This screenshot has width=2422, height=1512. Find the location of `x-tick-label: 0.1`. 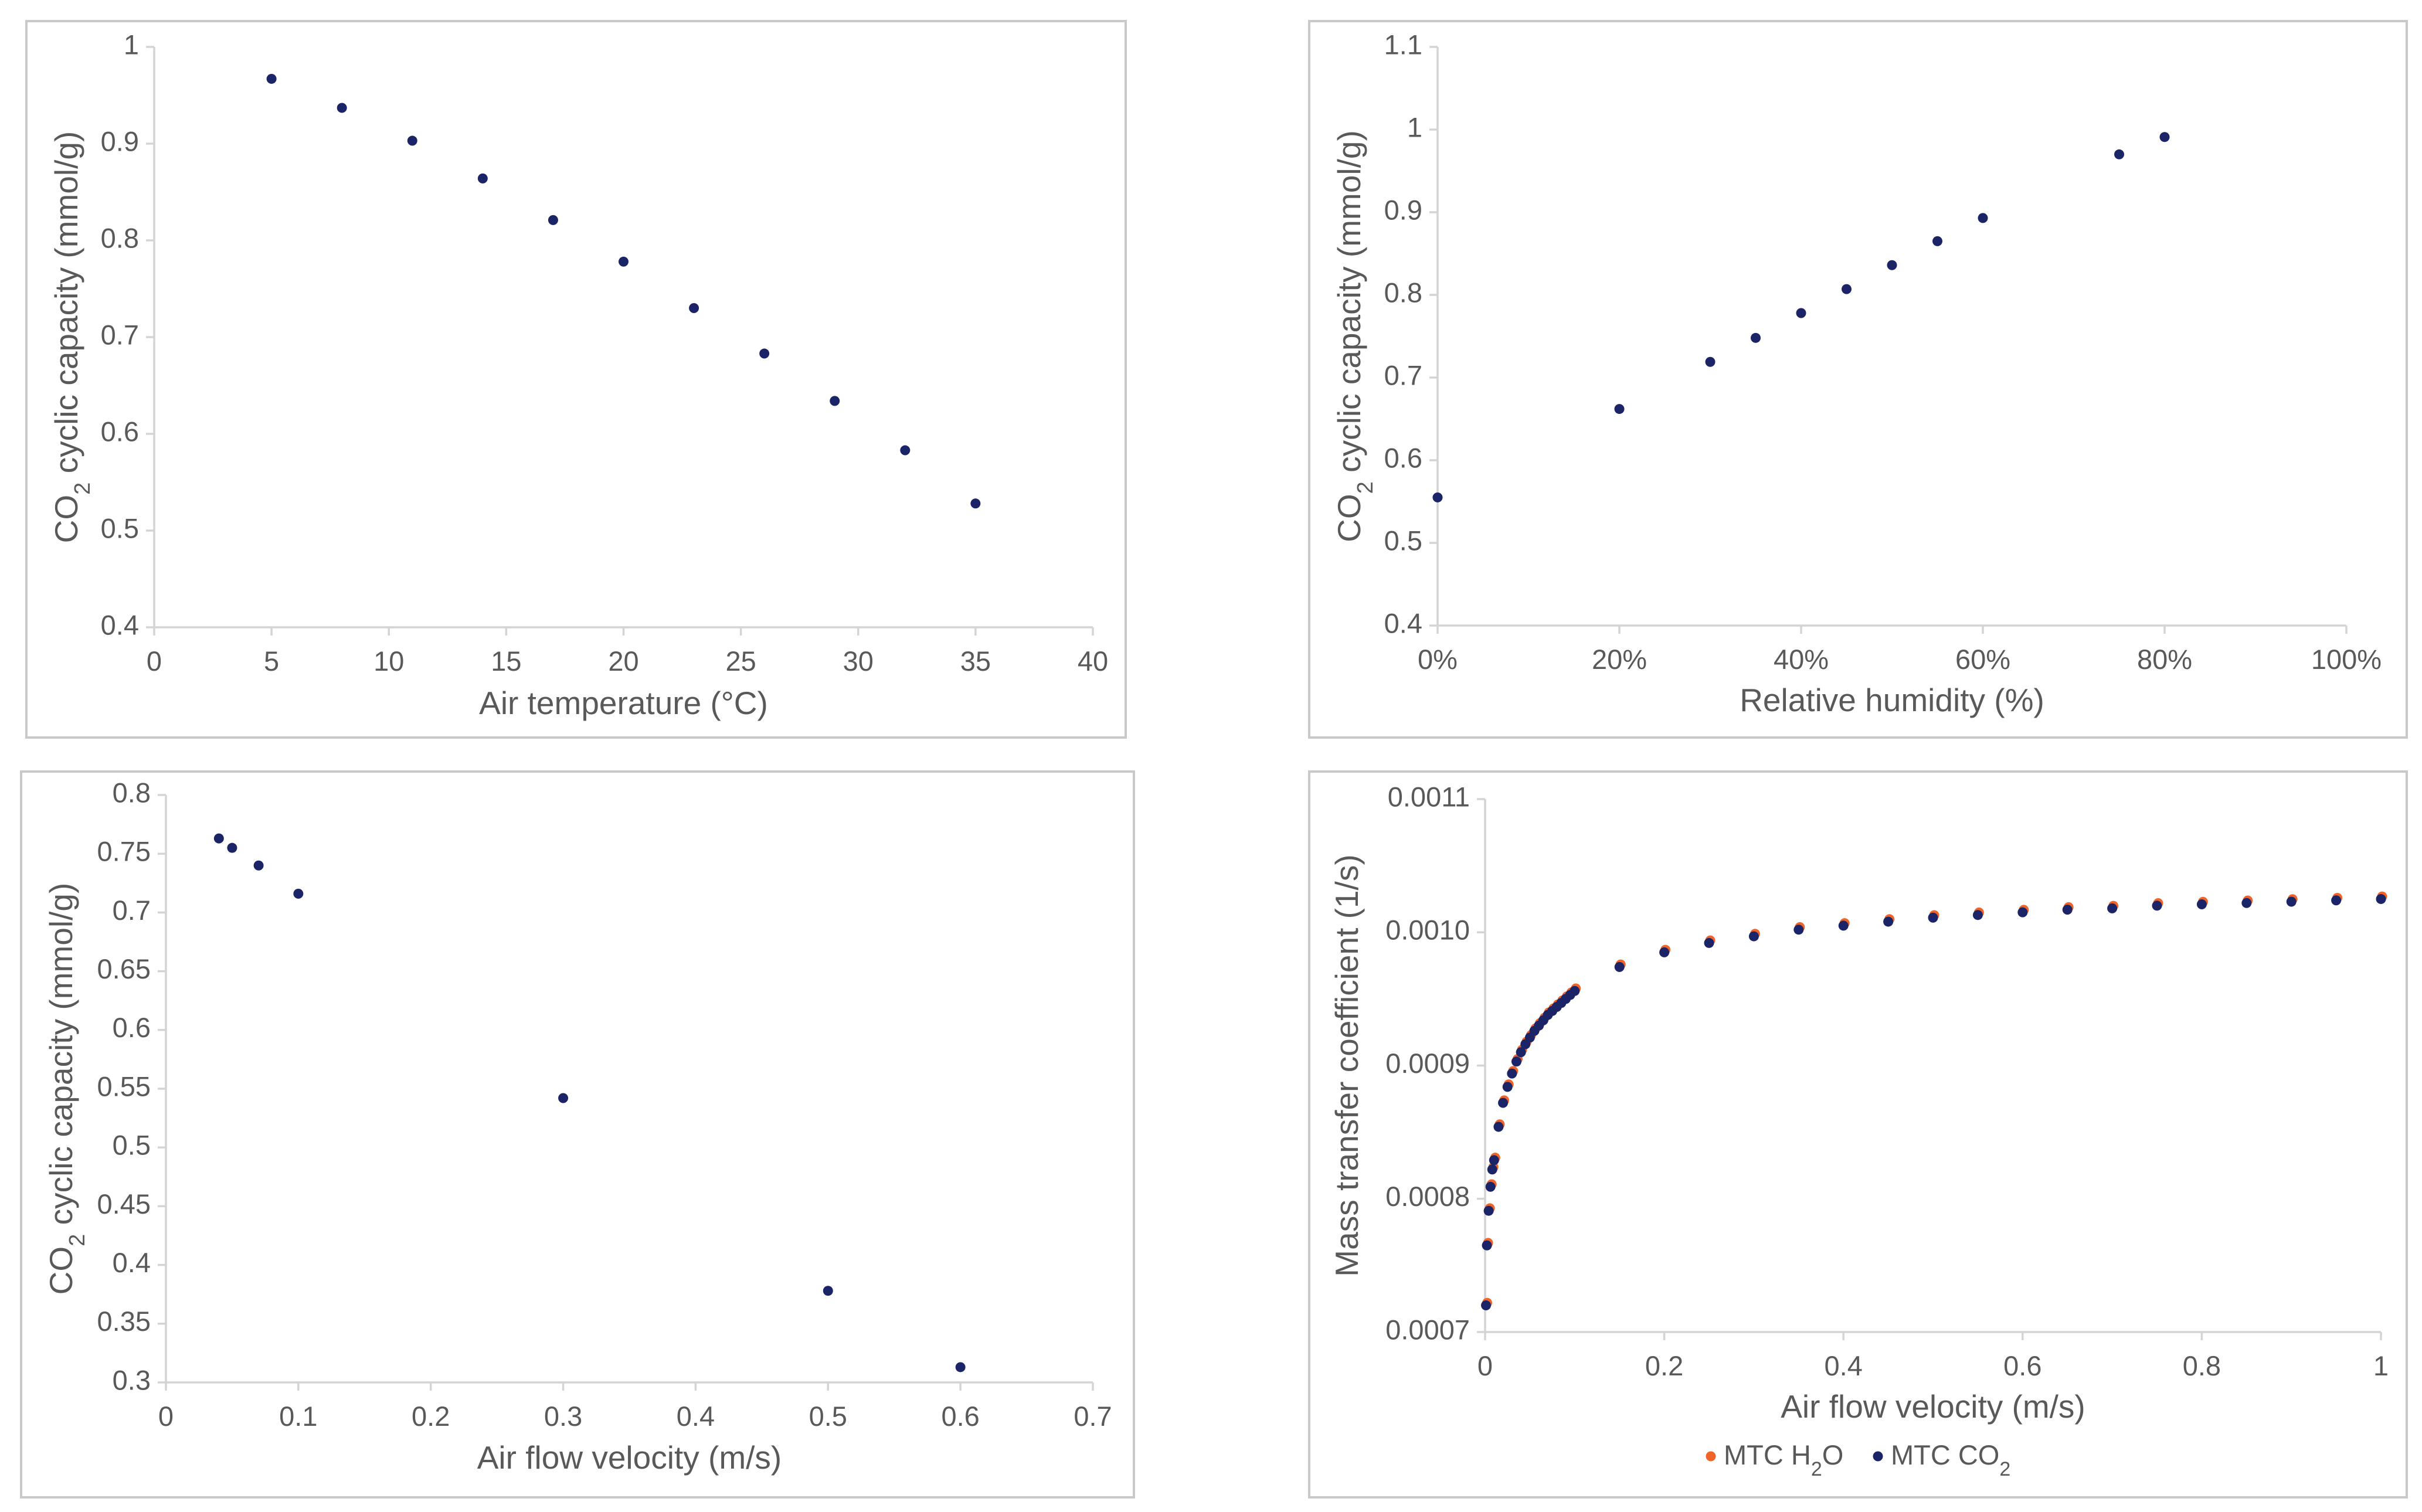

x-tick-label: 0.1 is located at coordinates (298, 1416).